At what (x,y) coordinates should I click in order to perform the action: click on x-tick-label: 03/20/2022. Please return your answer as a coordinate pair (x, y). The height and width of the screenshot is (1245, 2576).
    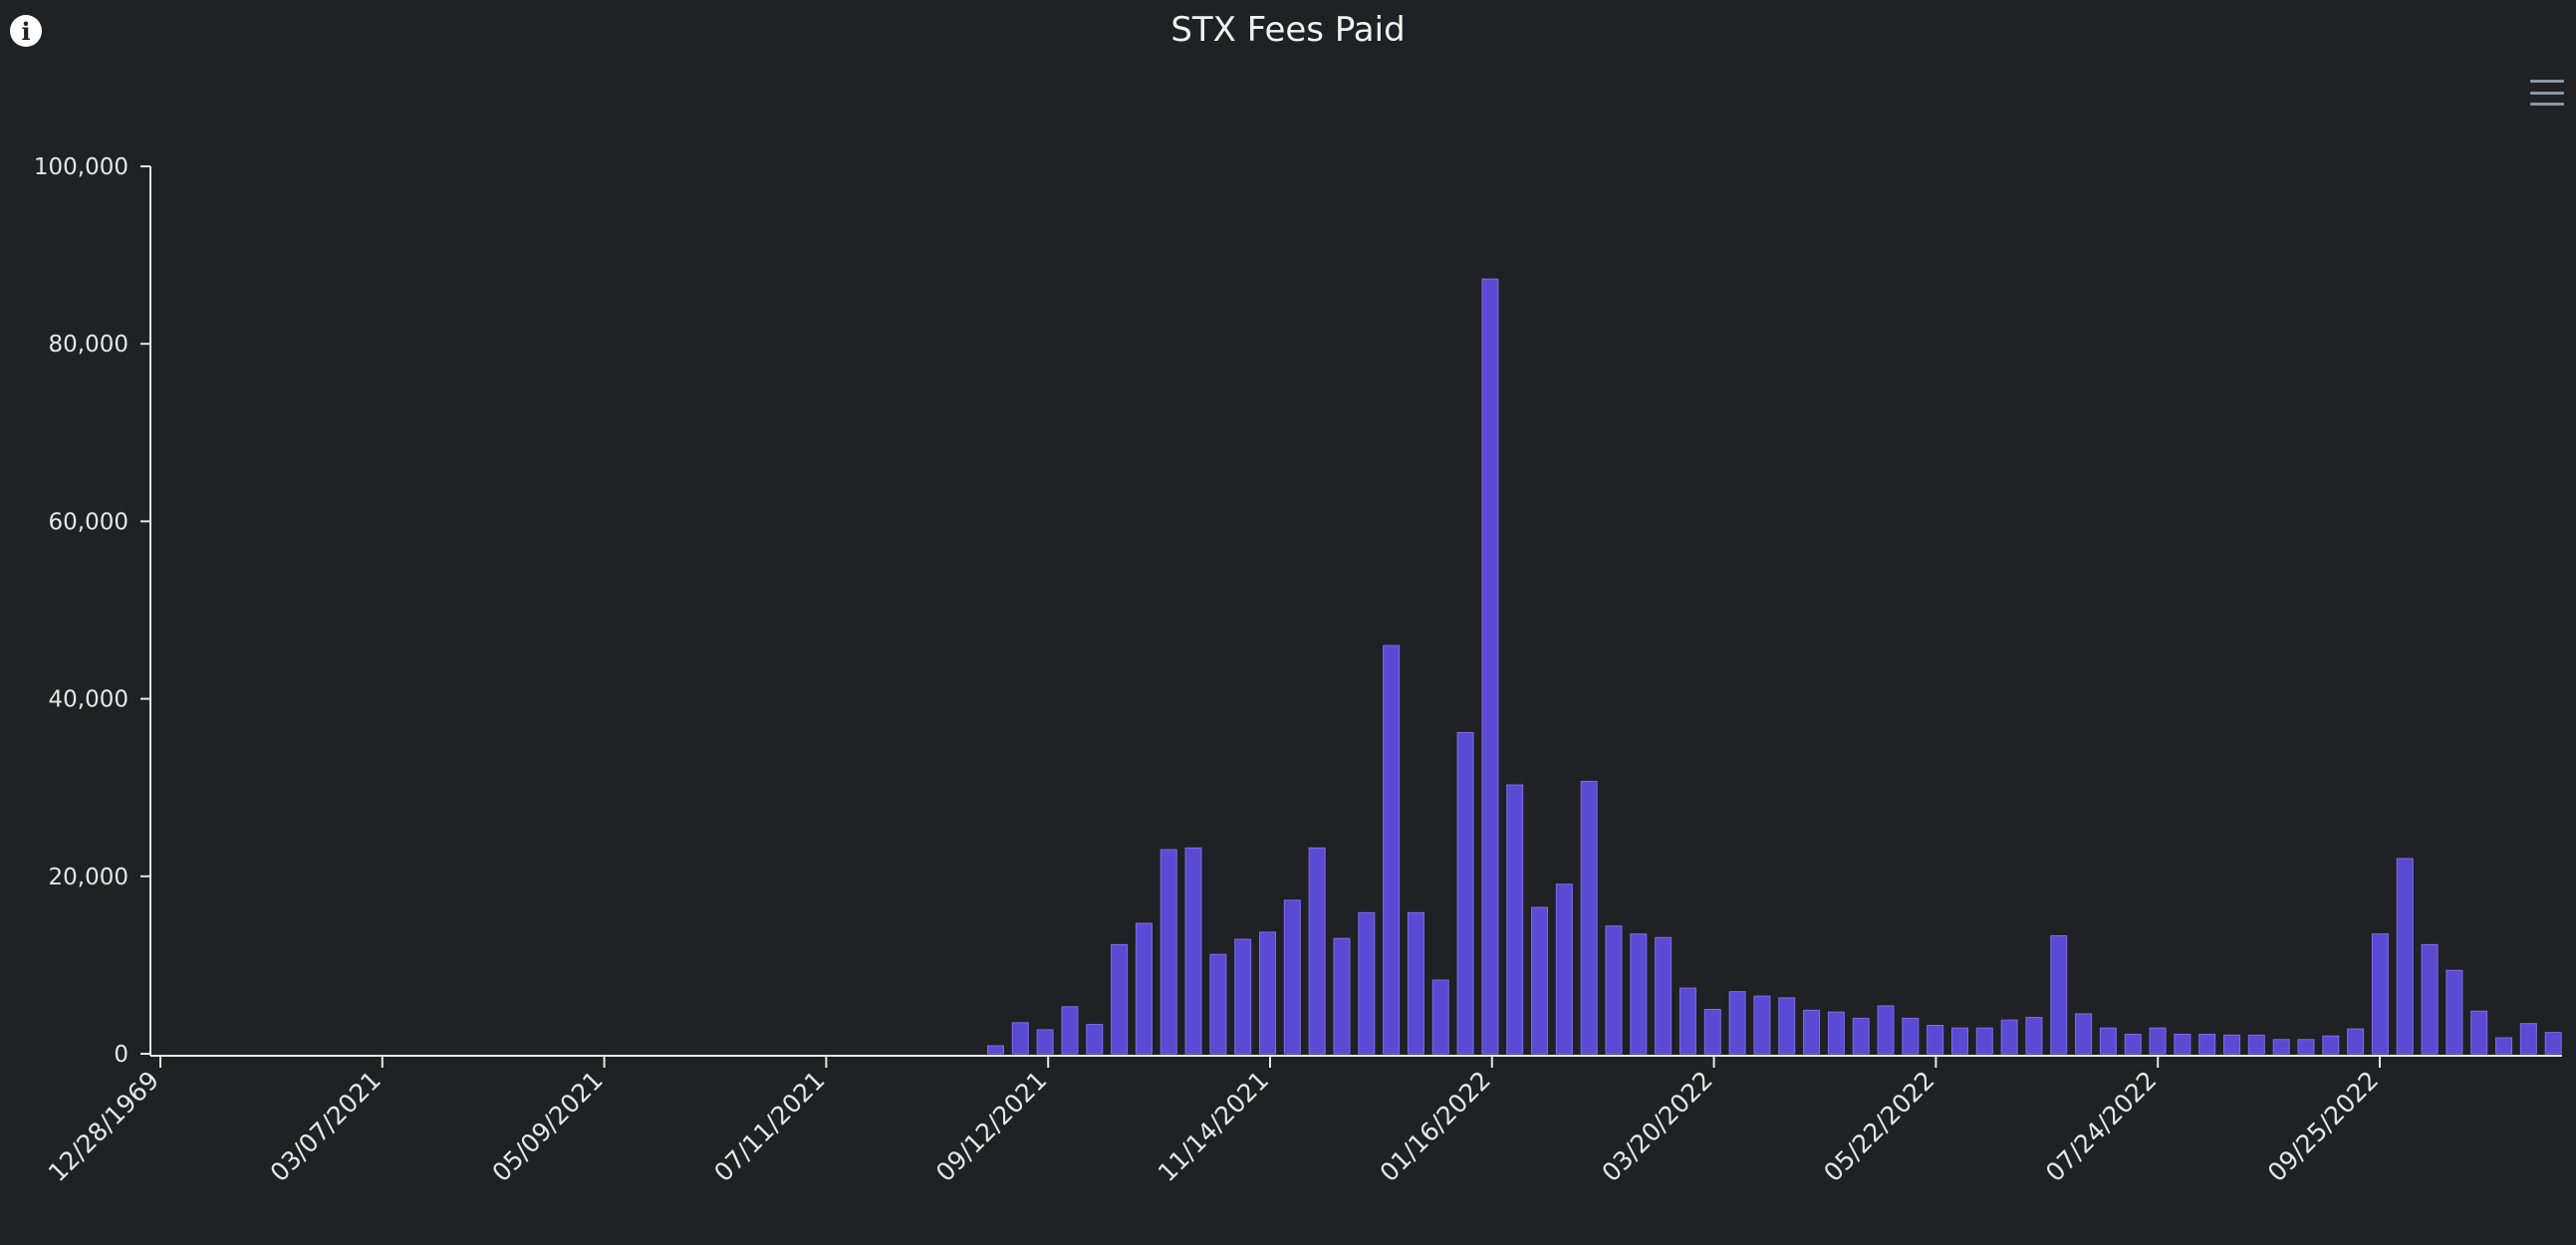
    Looking at the image, I should click on (1656, 1126).